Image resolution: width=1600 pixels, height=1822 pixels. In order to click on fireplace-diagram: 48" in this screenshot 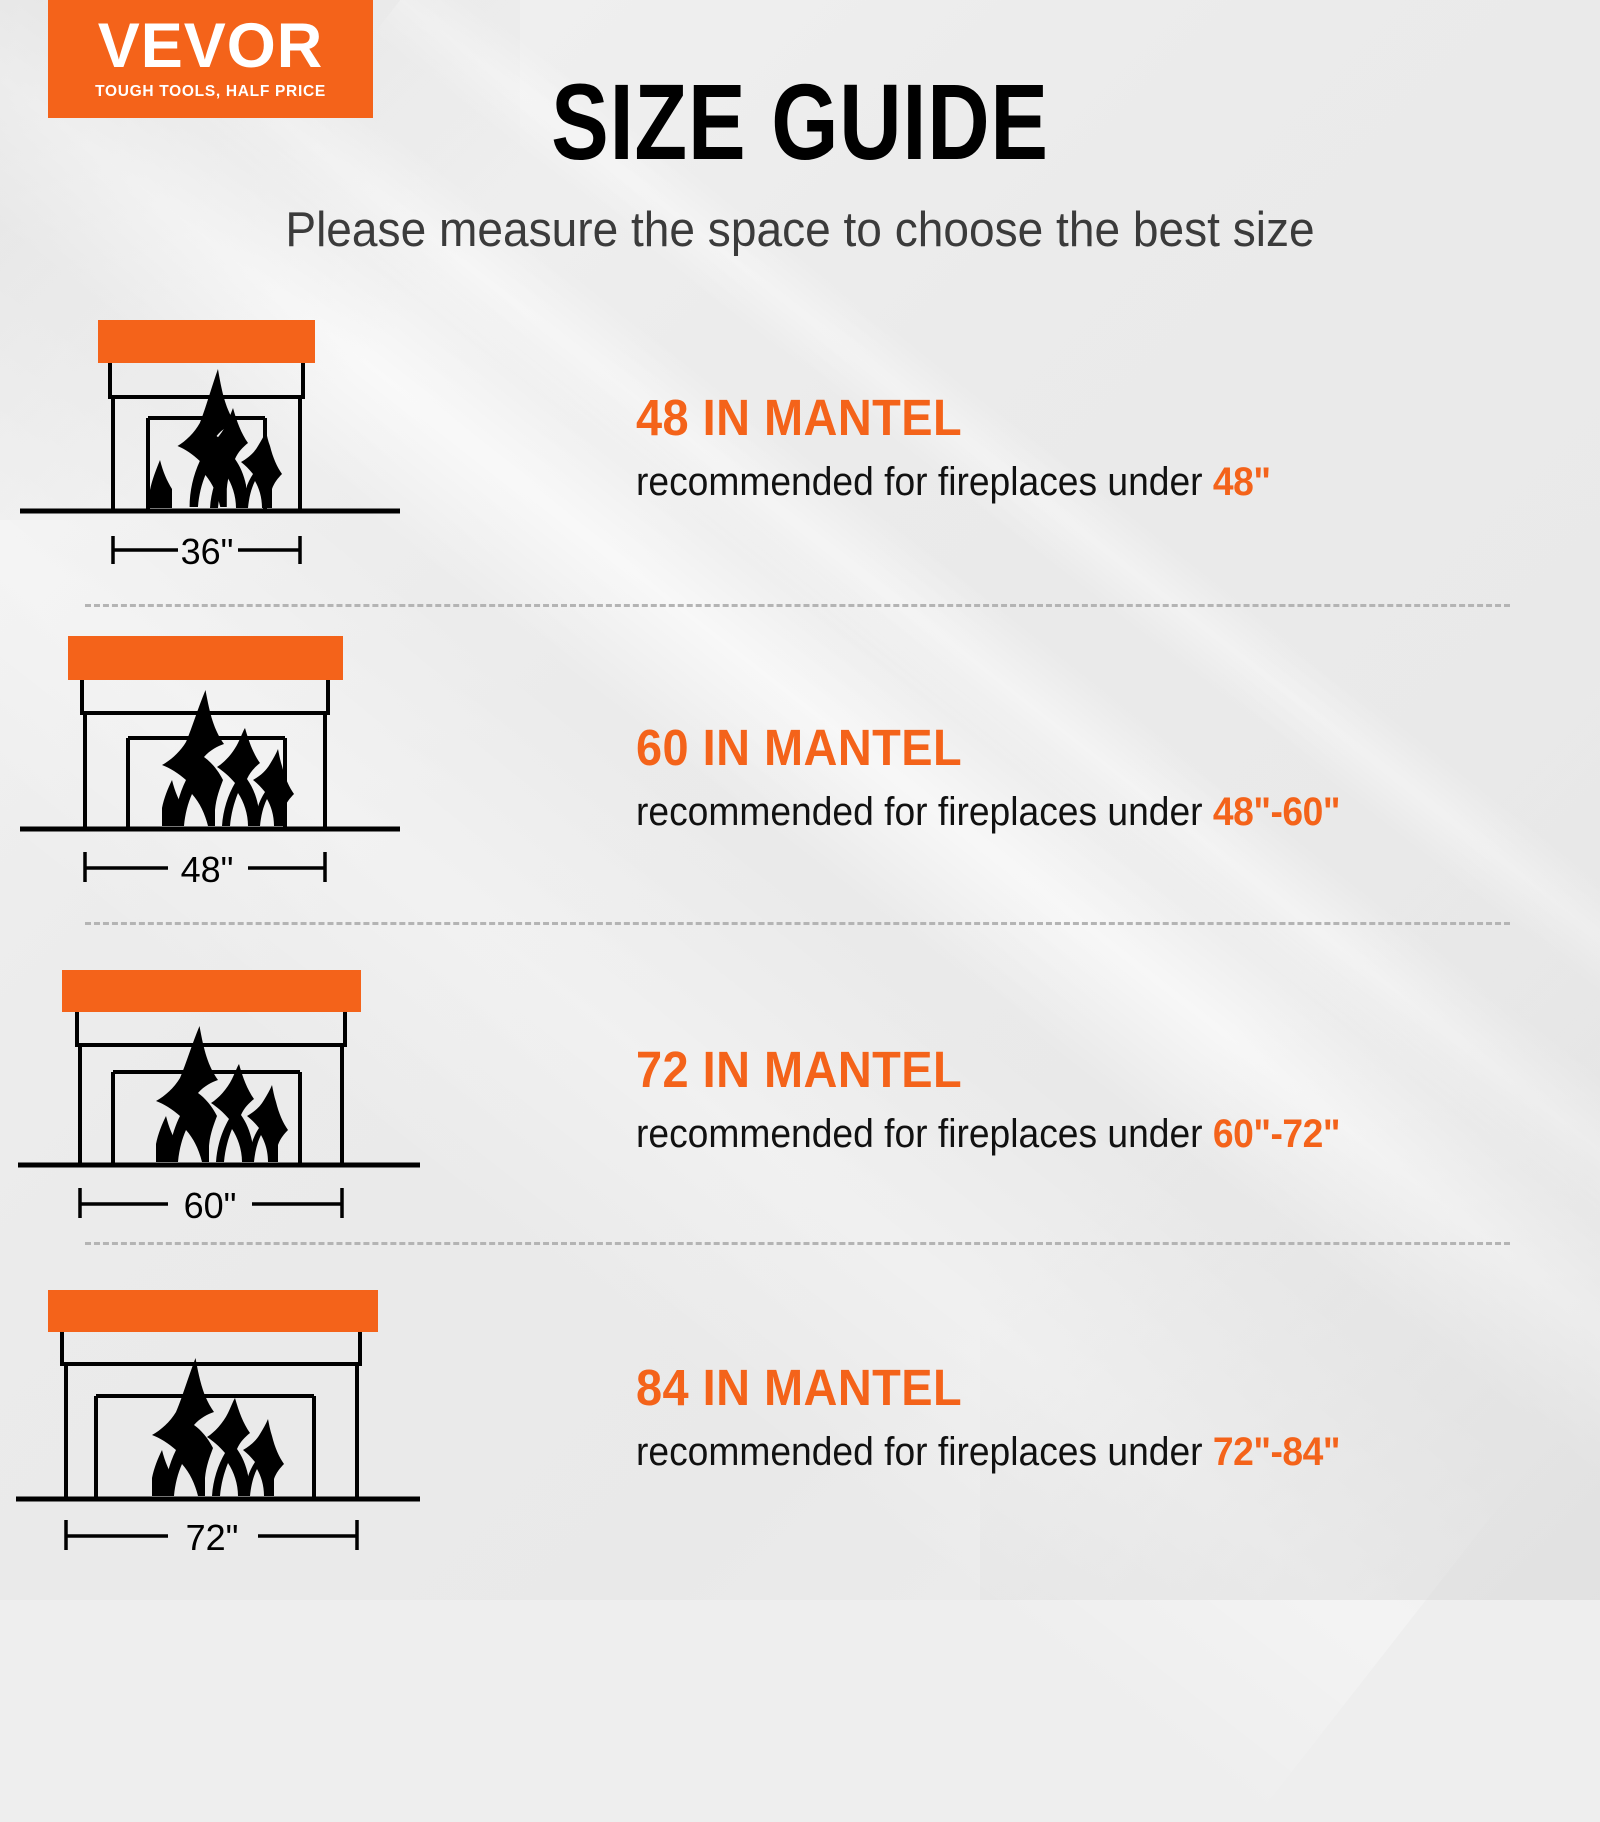, I will do `click(280, 779)`.